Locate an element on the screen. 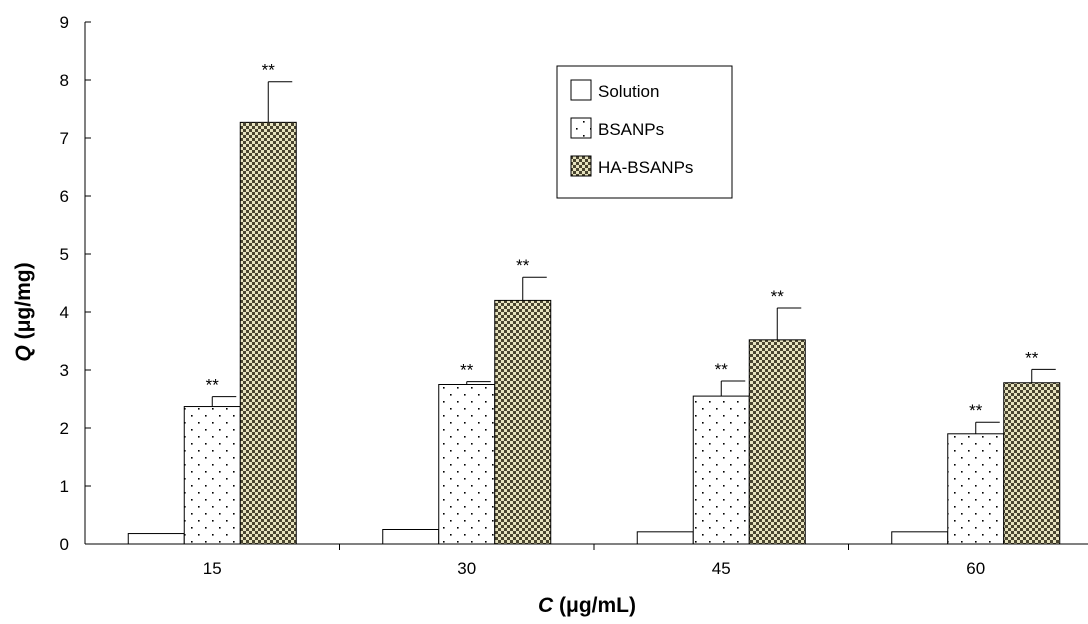 The image size is (1088, 624). legend: Solution BSANPs HA-BSANPs is located at coordinates (644, 132).